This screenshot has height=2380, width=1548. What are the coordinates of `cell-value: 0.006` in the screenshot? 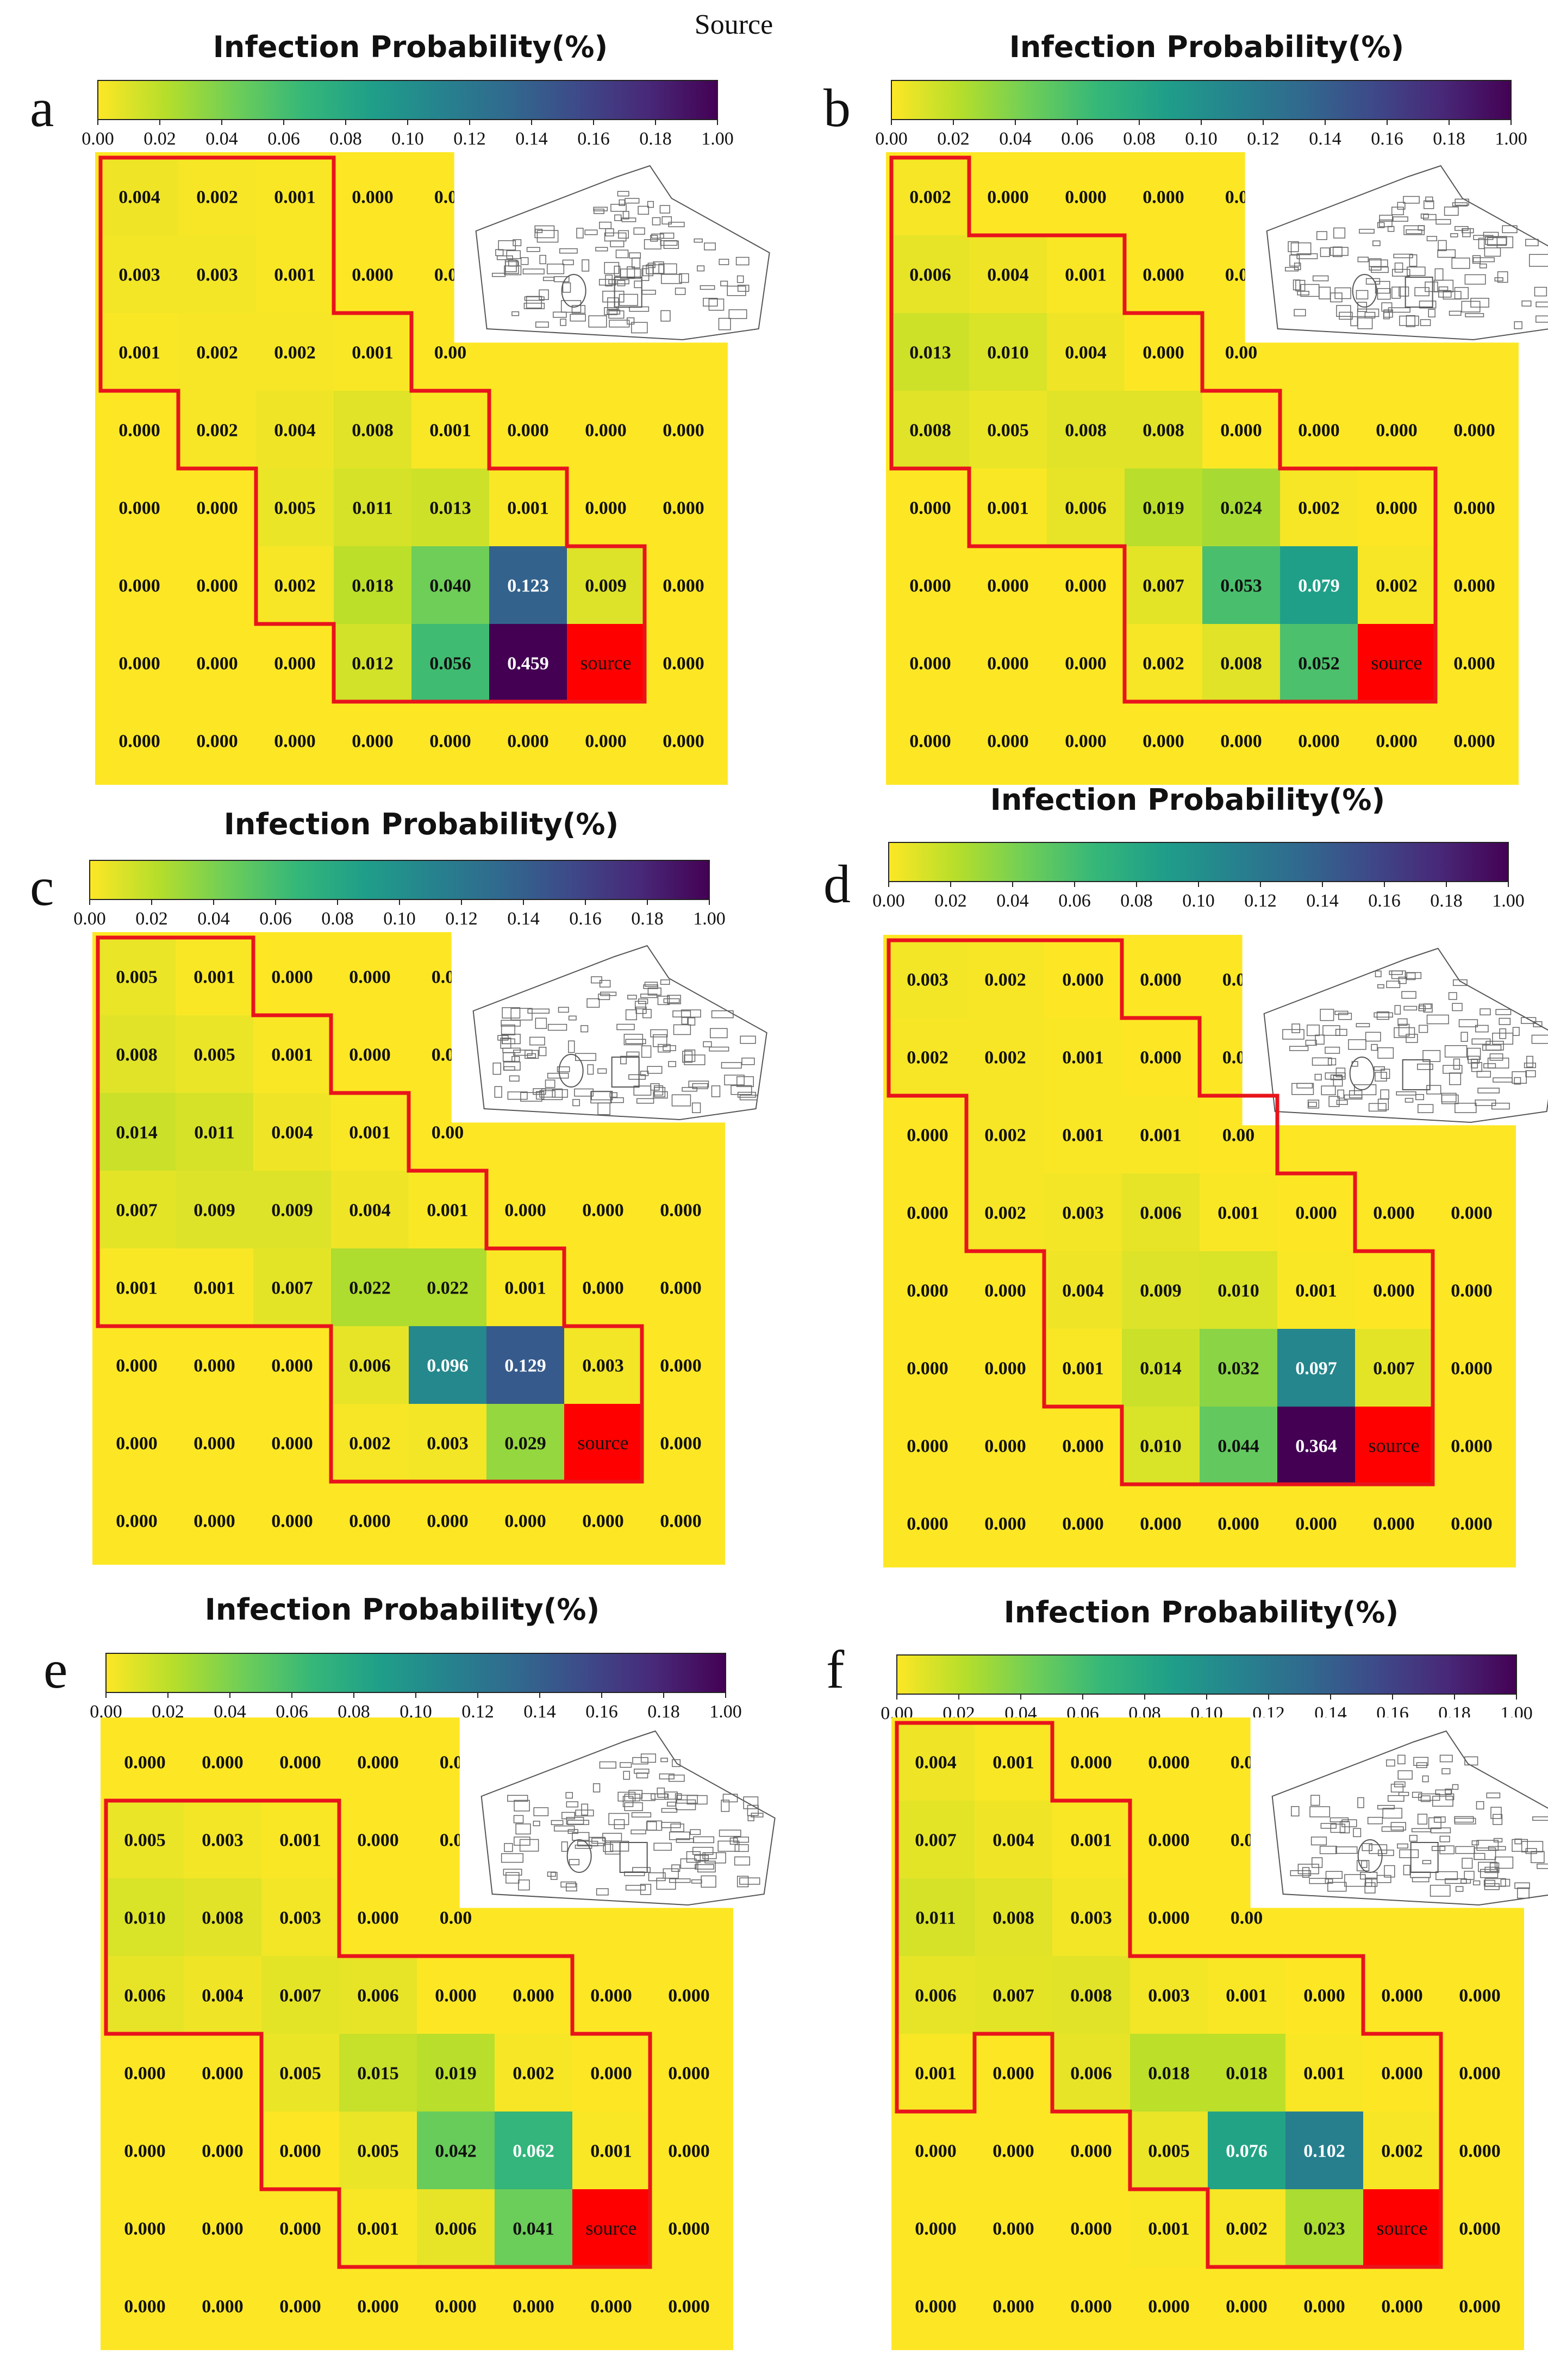 It's located at (145, 1996).